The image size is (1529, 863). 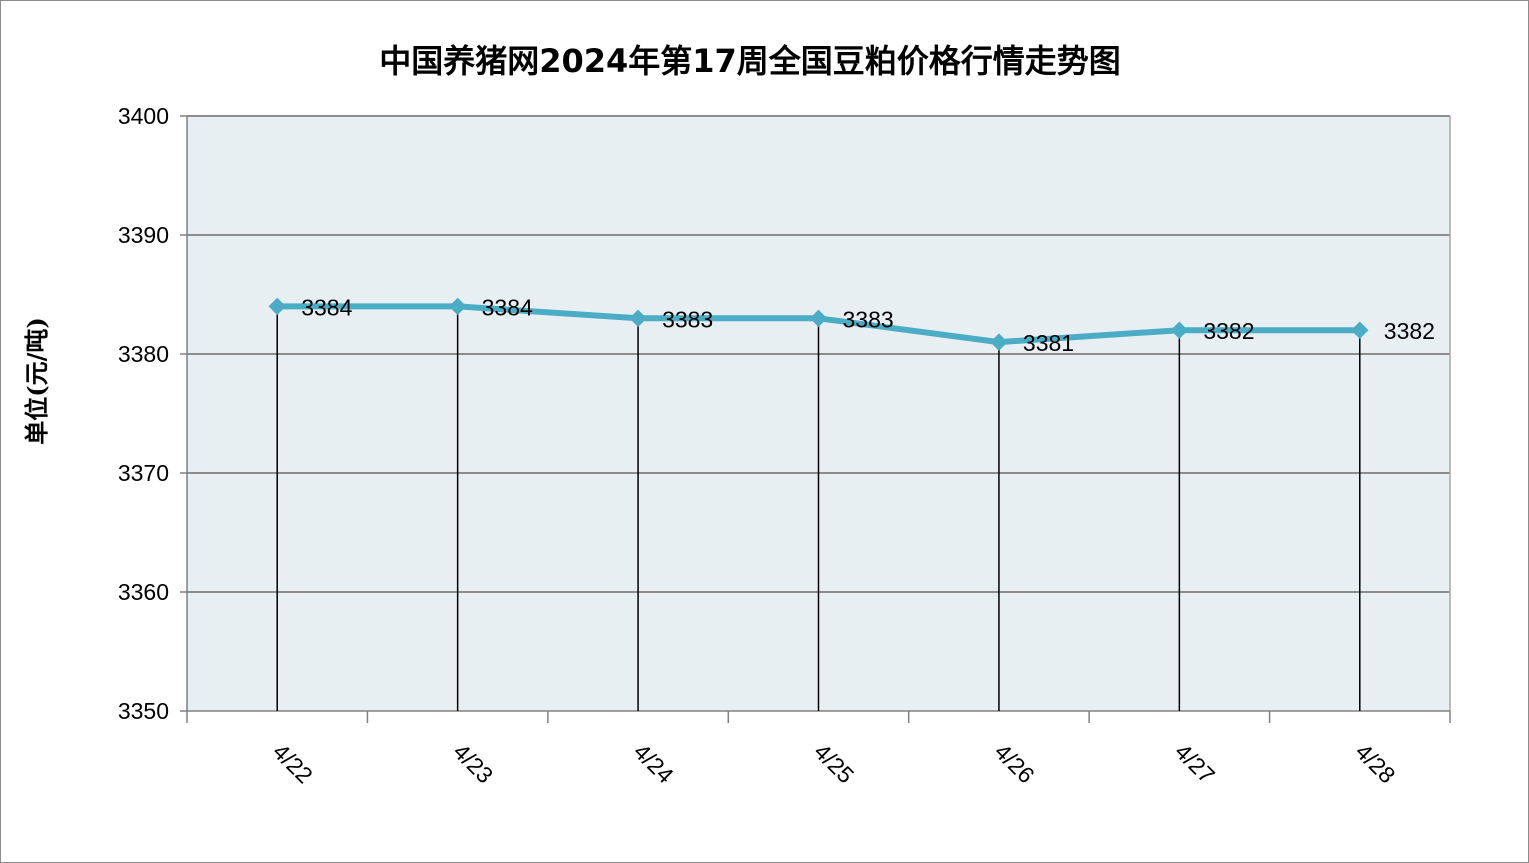 I want to click on data-labels: 3384 3384 3383 3383 3381 3382 3382, so click(x=868, y=325).